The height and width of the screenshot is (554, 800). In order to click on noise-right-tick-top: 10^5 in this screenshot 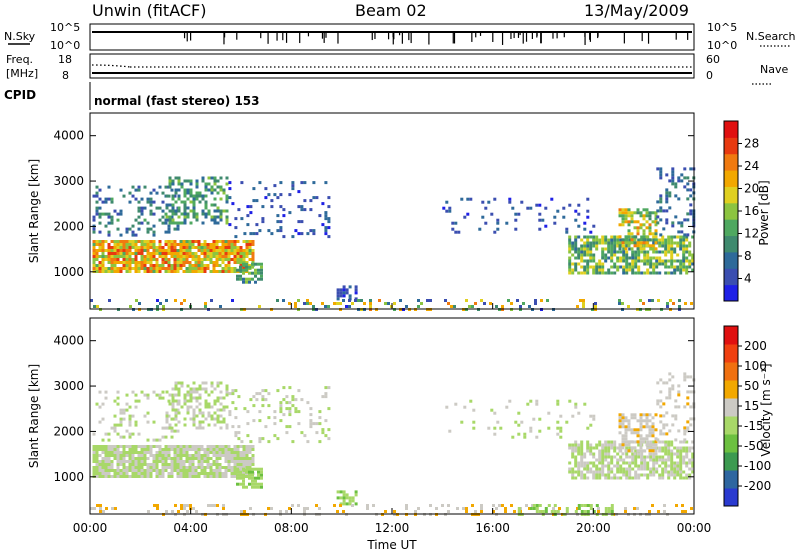, I will do `click(722, 27)`.